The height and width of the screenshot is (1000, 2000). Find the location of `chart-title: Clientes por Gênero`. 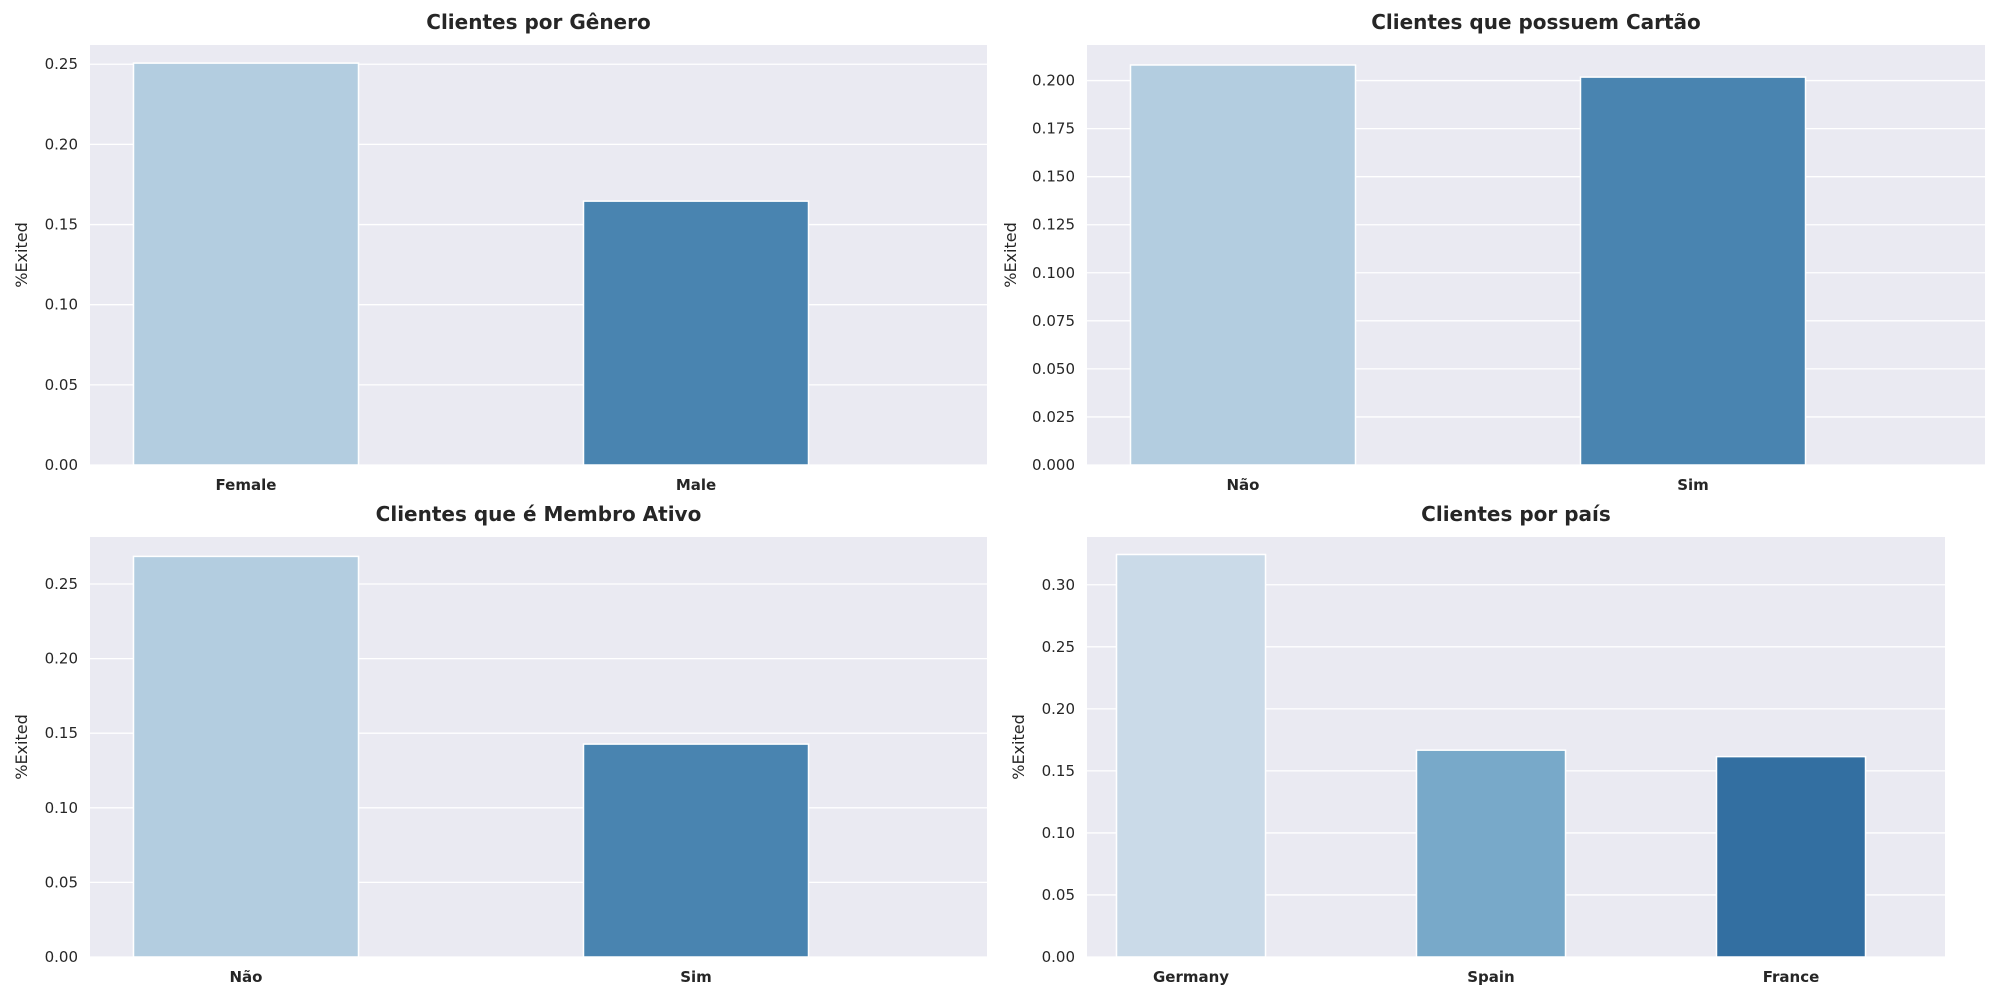

chart-title: Clientes por Gênero is located at coordinates (538, 22).